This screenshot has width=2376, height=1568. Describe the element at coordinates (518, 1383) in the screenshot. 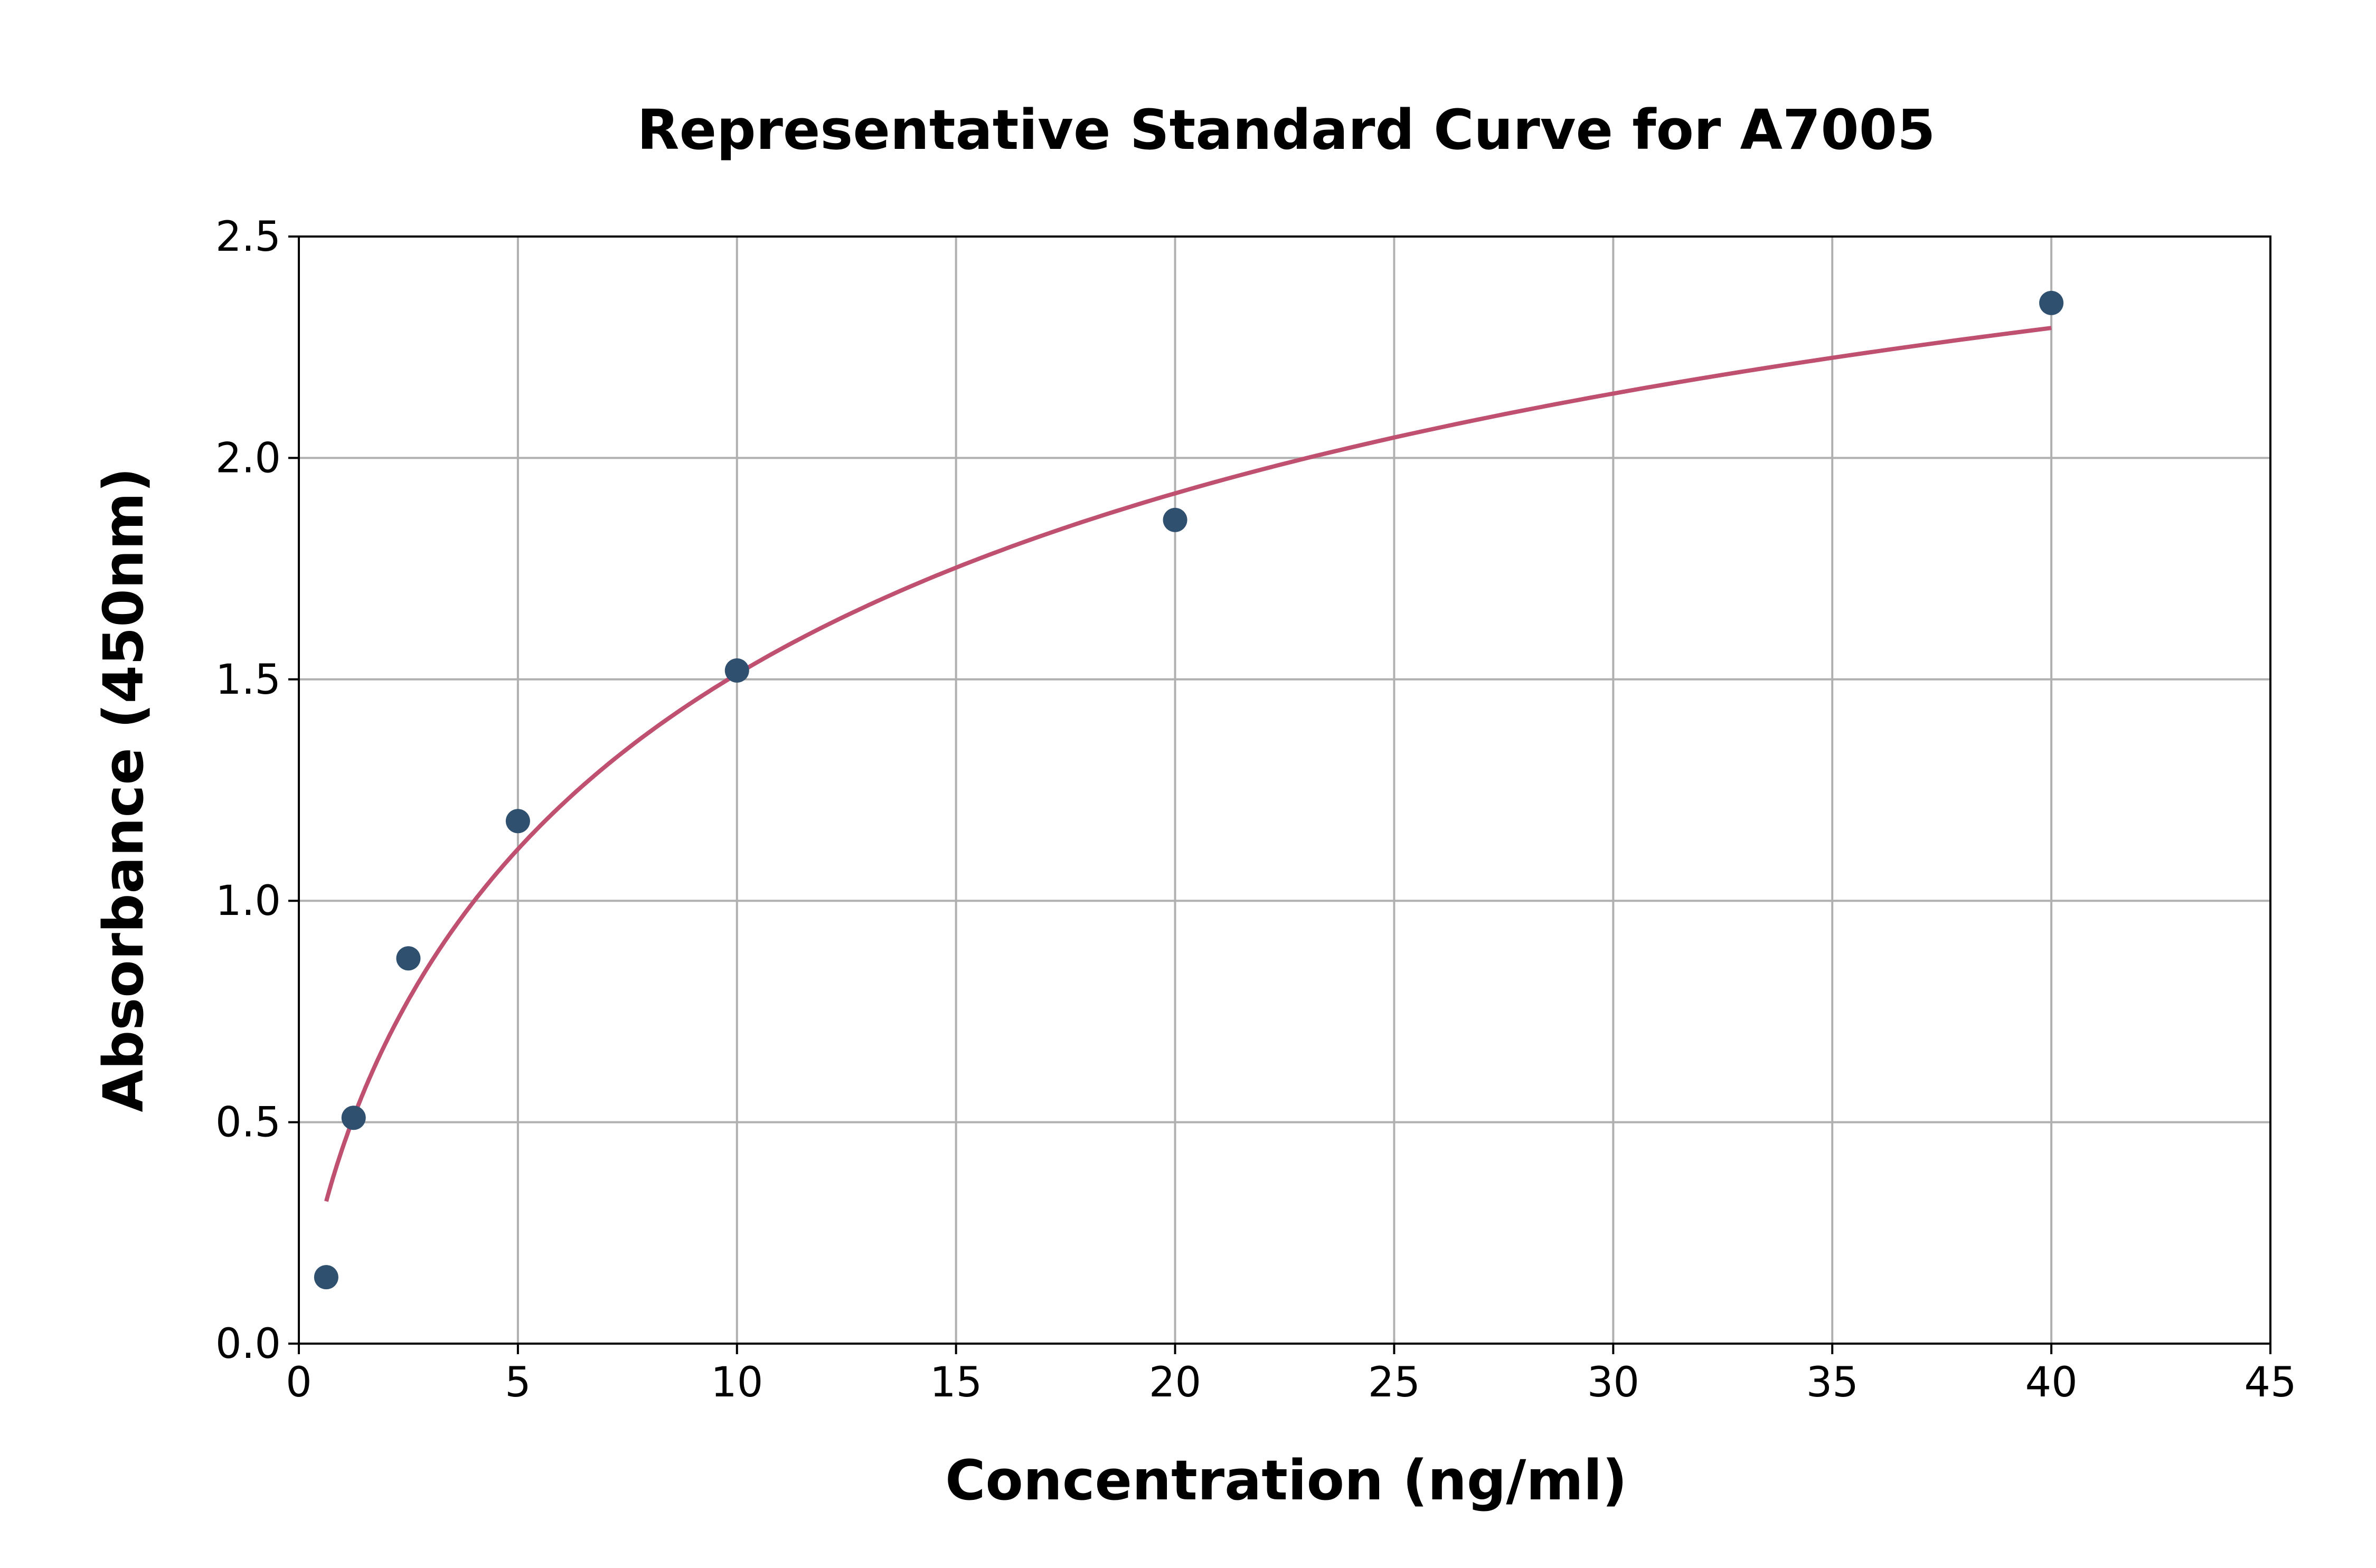

I see `x-tick-label: 5` at that location.